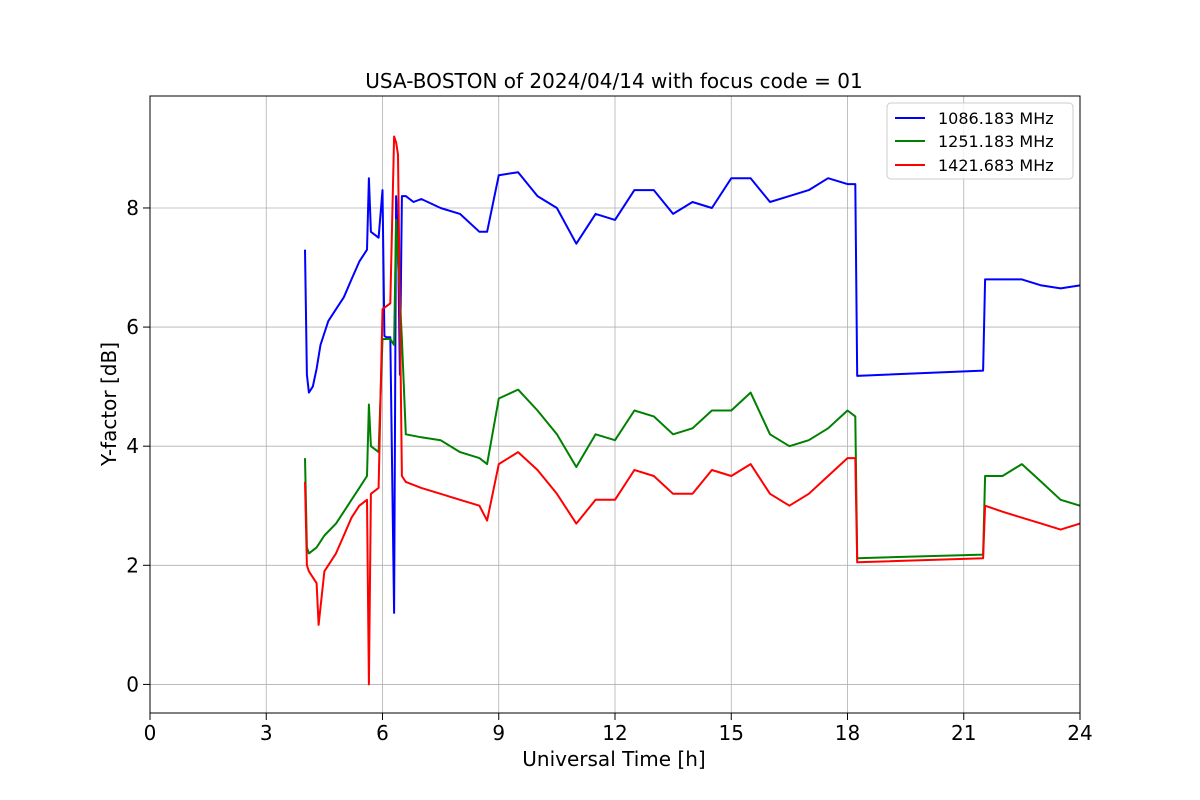 The width and height of the screenshot is (1200, 800). I want to click on legend-box, so click(980, 141).